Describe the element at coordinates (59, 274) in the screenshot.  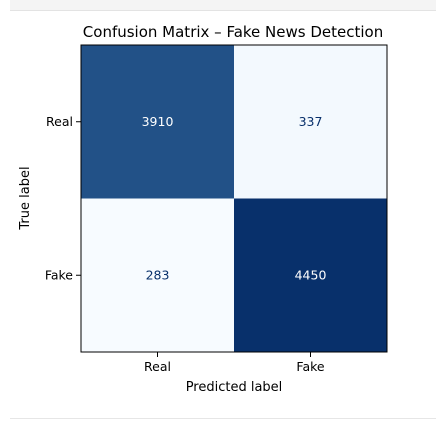
I see `y-tick-label: Fake` at that location.